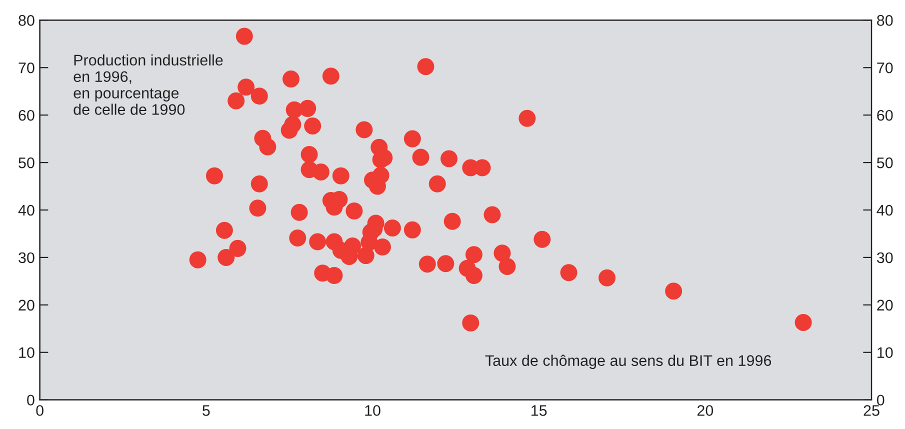 The width and height of the screenshot is (905, 429). Describe the element at coordinates (26, 305) in the screenshot. I see `y-tick-label: 20` at that location.